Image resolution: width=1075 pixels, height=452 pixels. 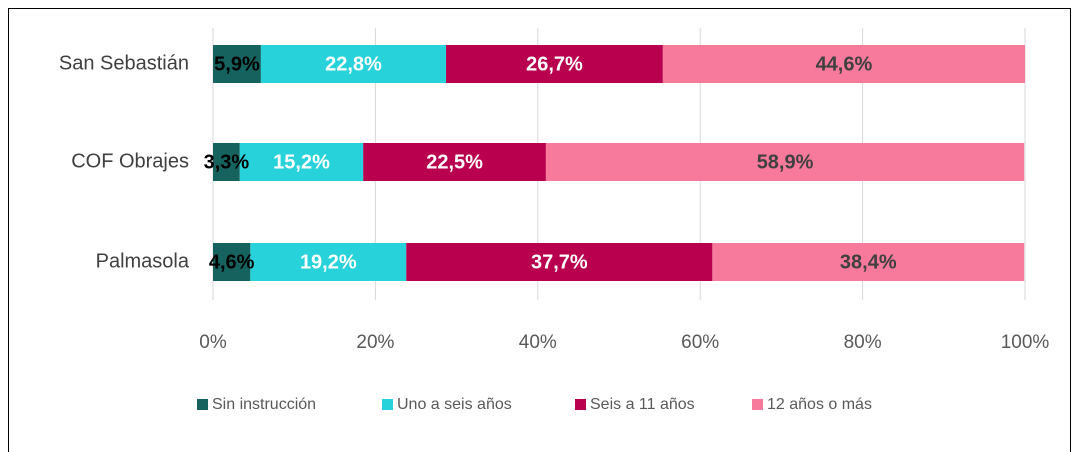 I want to click on data-label: 44,6%, so click(x=844, y=64).